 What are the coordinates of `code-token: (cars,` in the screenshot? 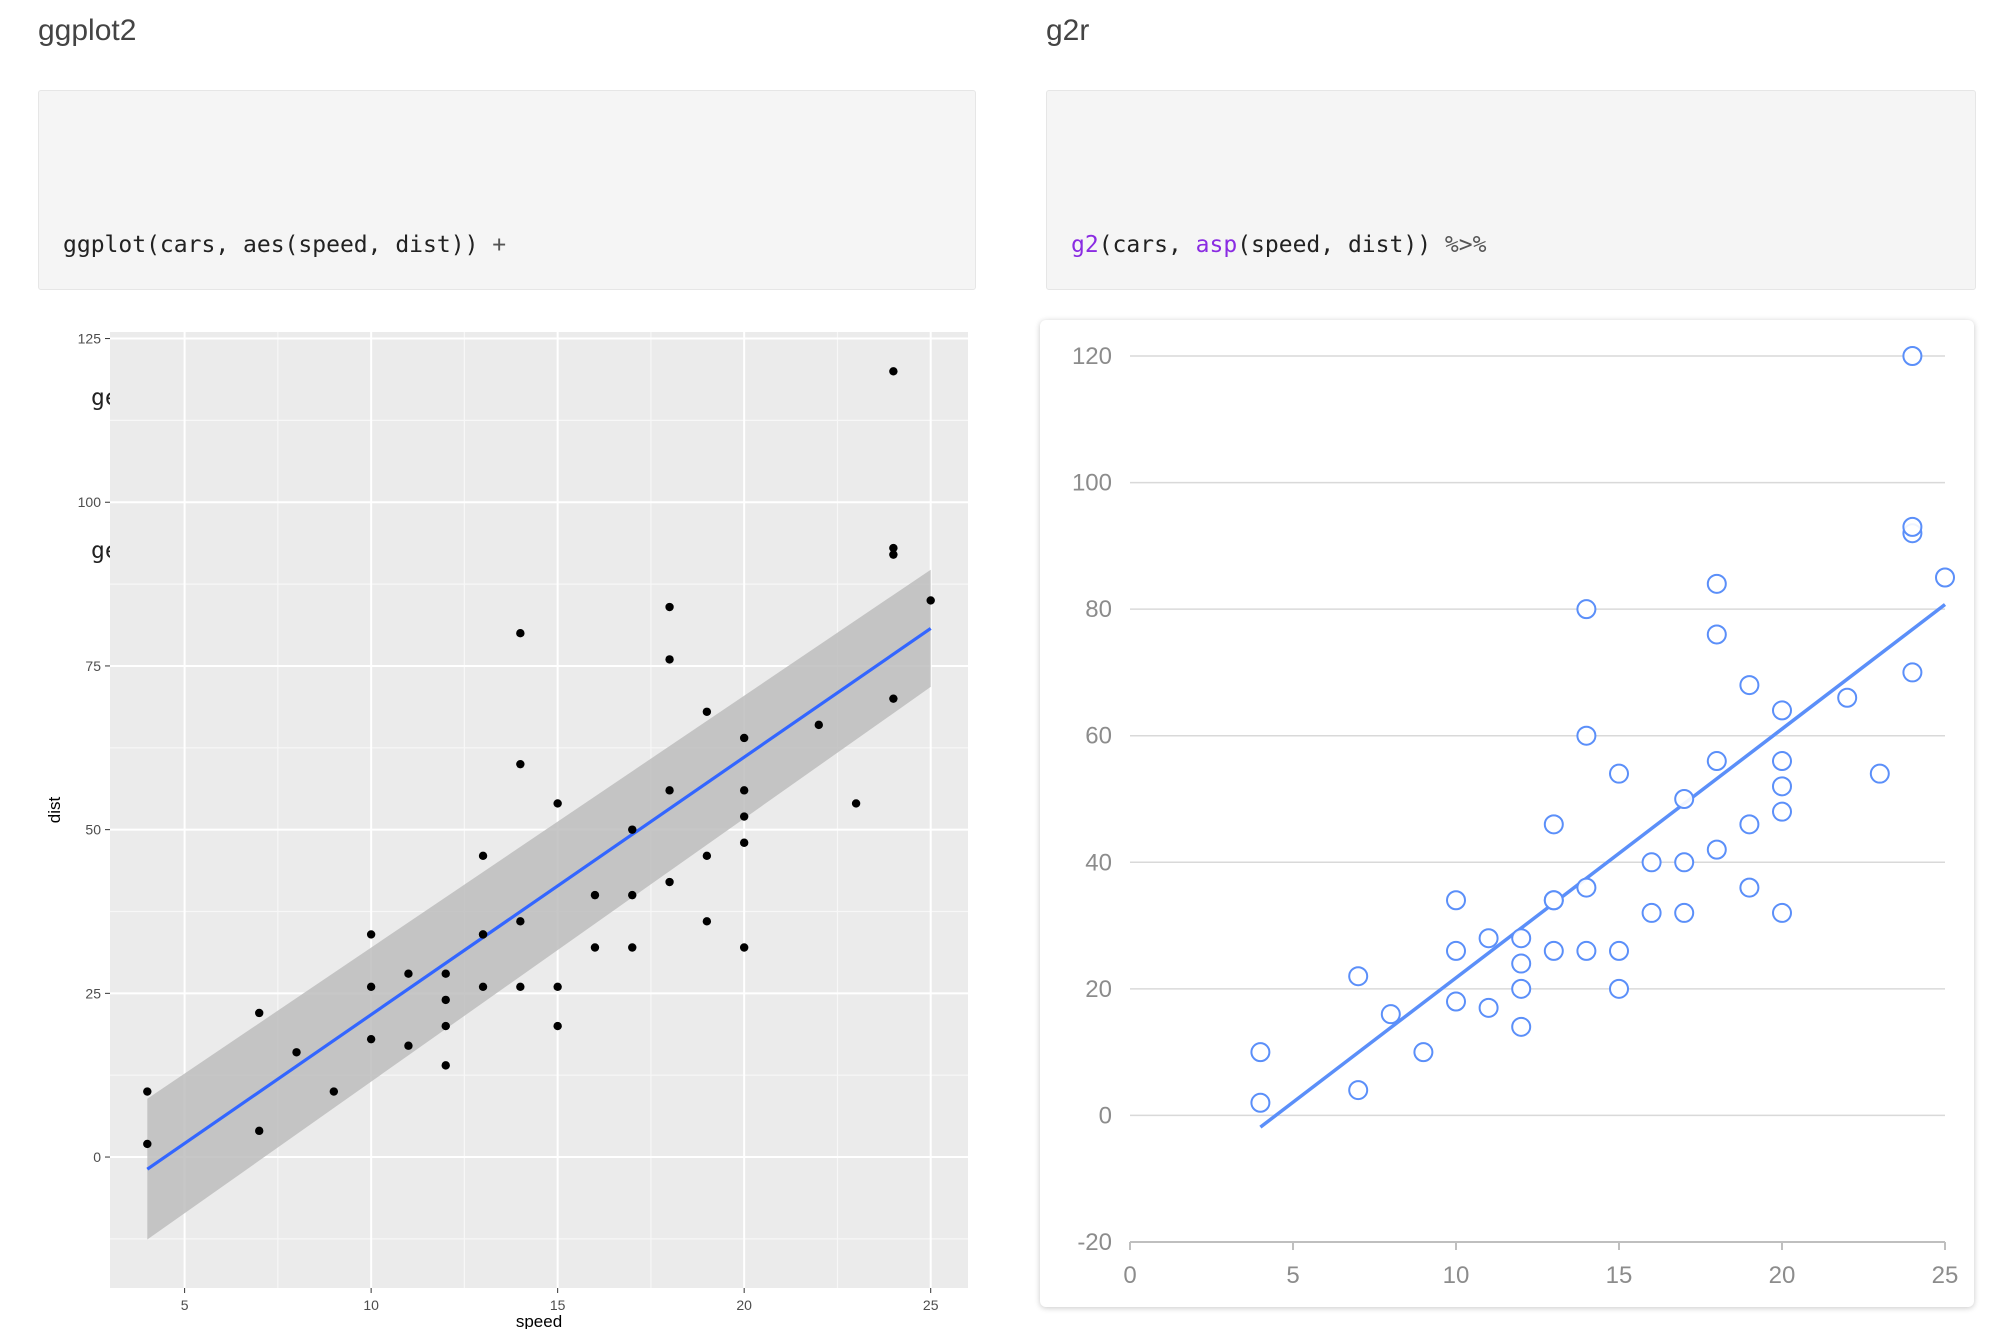 It's located at (1147, 245).